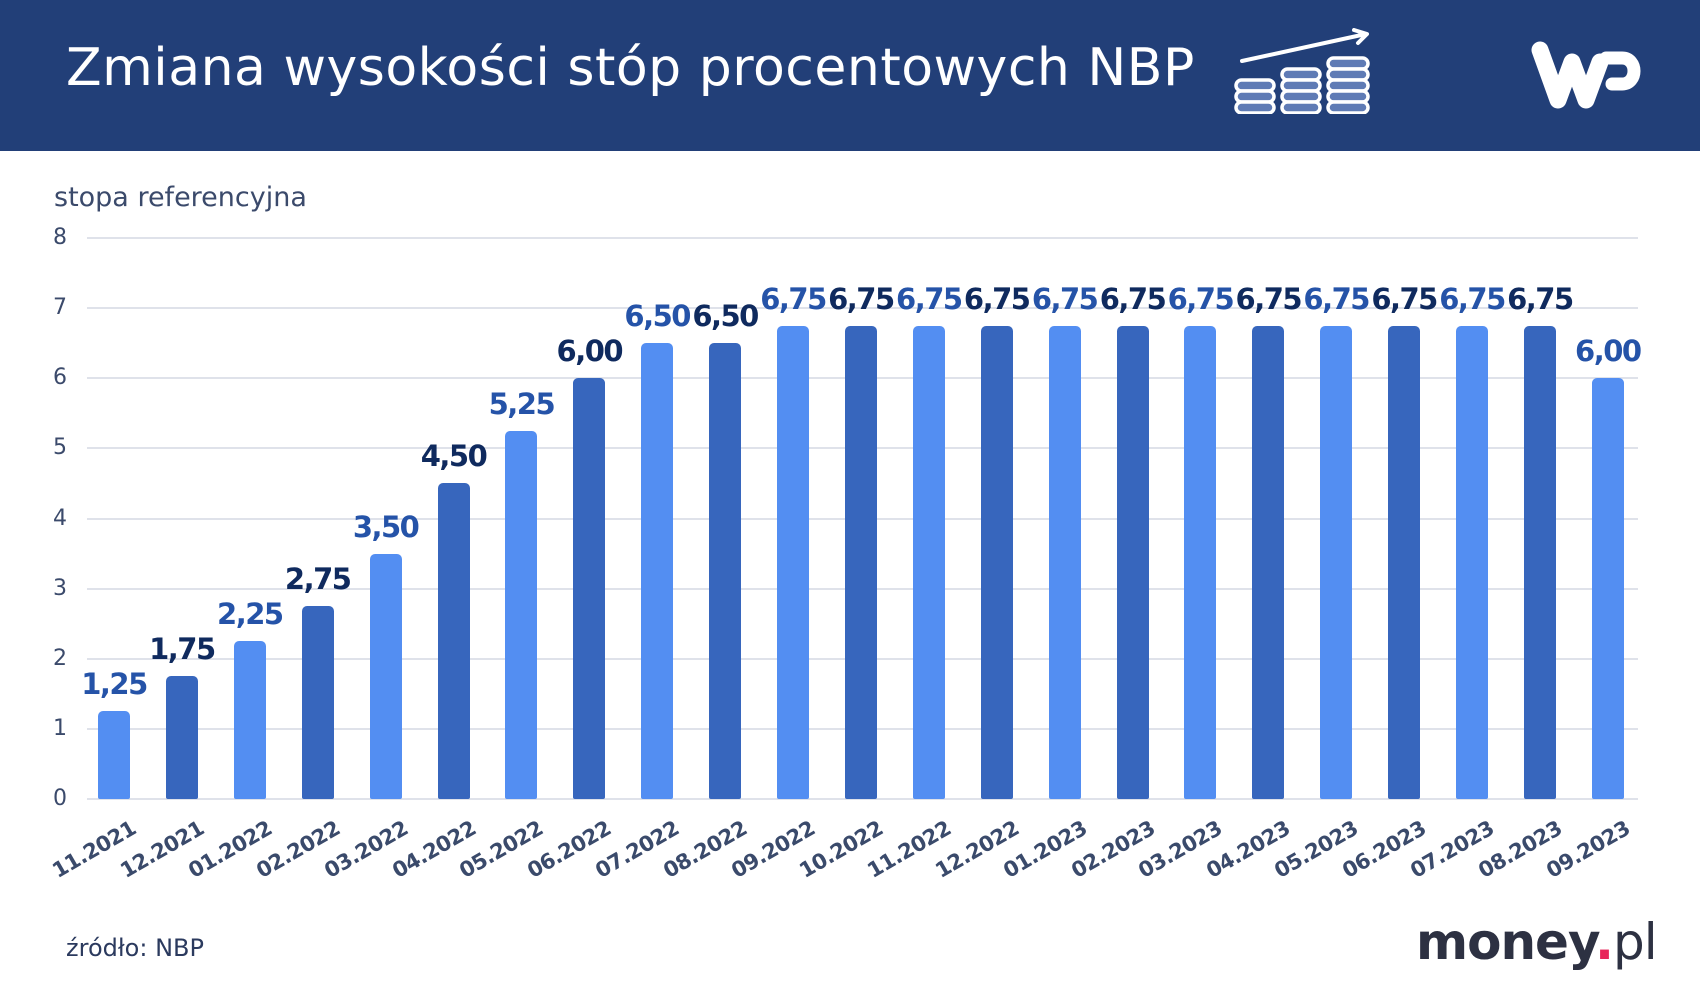  I want to click on money-pl-logo: money.pl, so click(1537, 942).